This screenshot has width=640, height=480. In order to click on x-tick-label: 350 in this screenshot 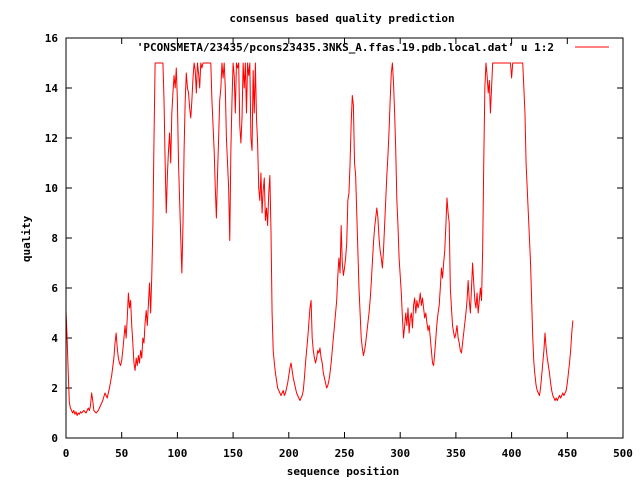, I will do `click(456, 453)`.